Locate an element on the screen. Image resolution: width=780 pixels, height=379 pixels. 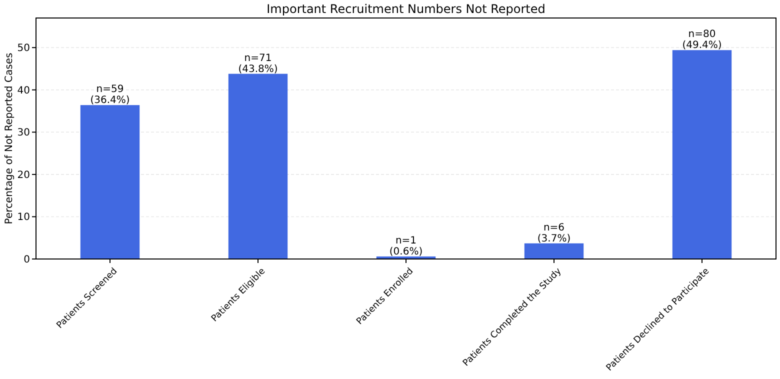
y-tick-label: 30 is located at coordinates (23, 133).